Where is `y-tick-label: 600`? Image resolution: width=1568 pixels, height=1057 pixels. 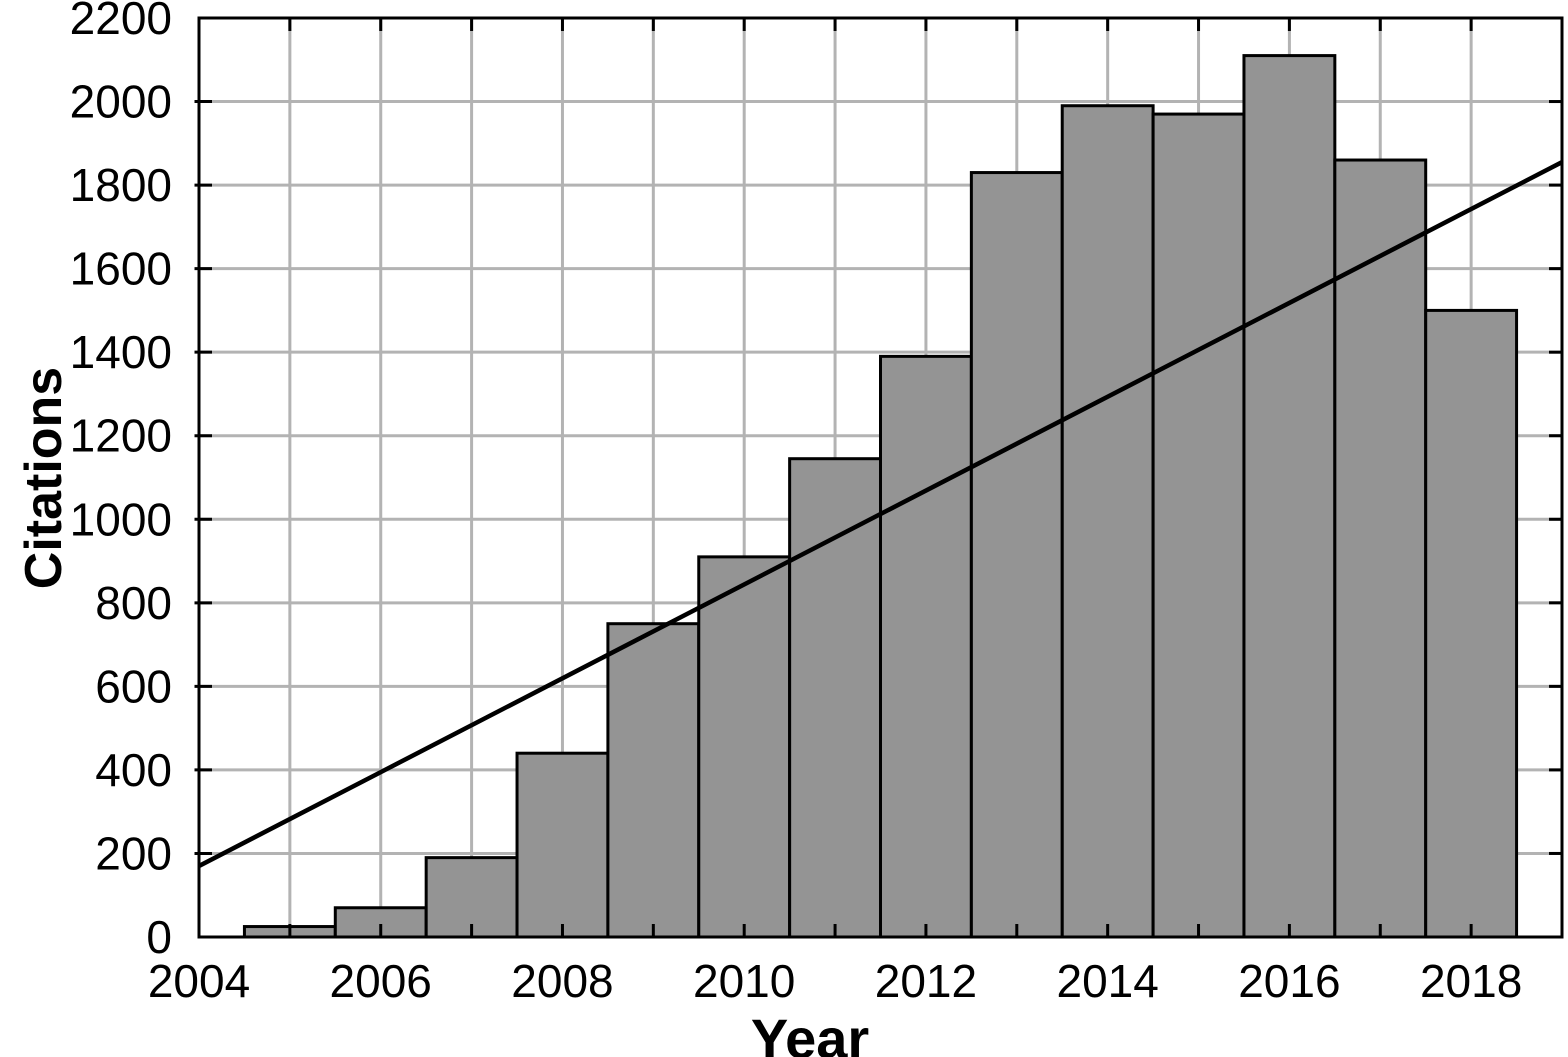
y-tick-label: 600 is located at coordinates (133, 686).